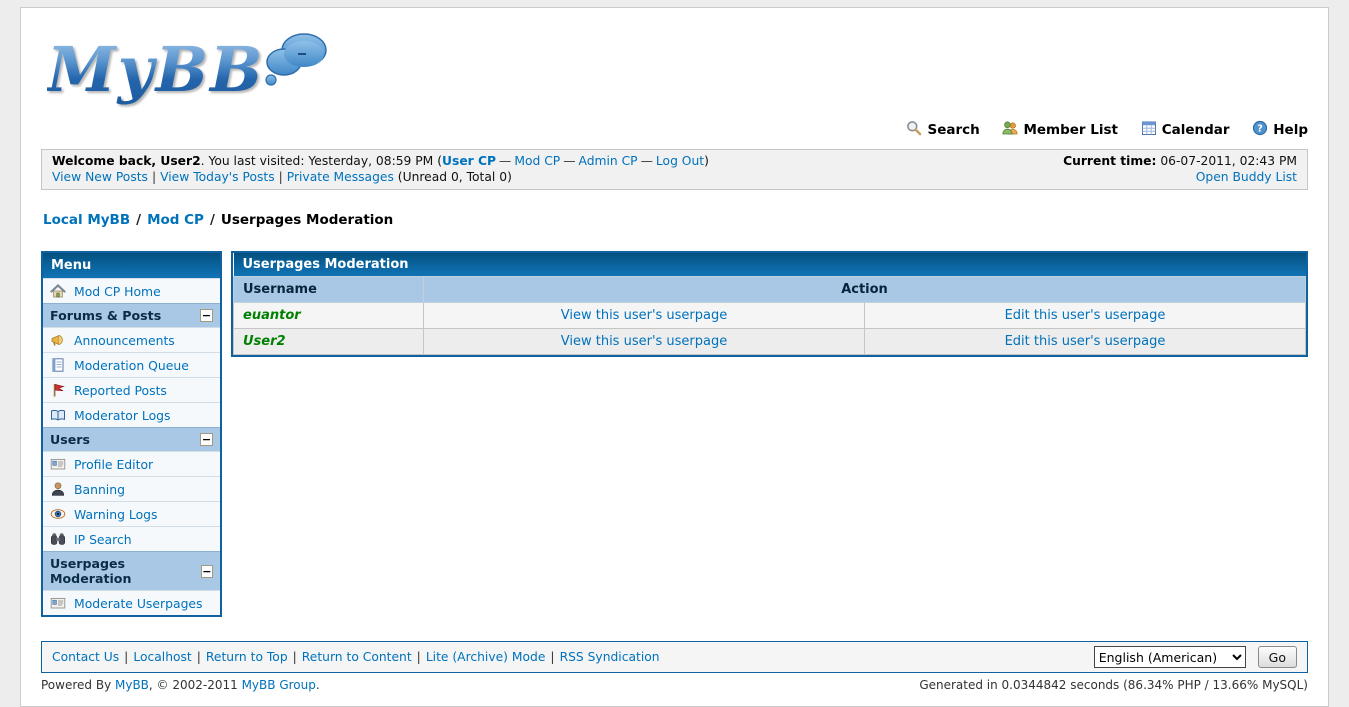 The image size is (1349, 707). What do you see at coordinates (175, 220) in the screenshot?
I see `breadcrumb-modcp-link: Mod CP` at bounding box center [175, 220].